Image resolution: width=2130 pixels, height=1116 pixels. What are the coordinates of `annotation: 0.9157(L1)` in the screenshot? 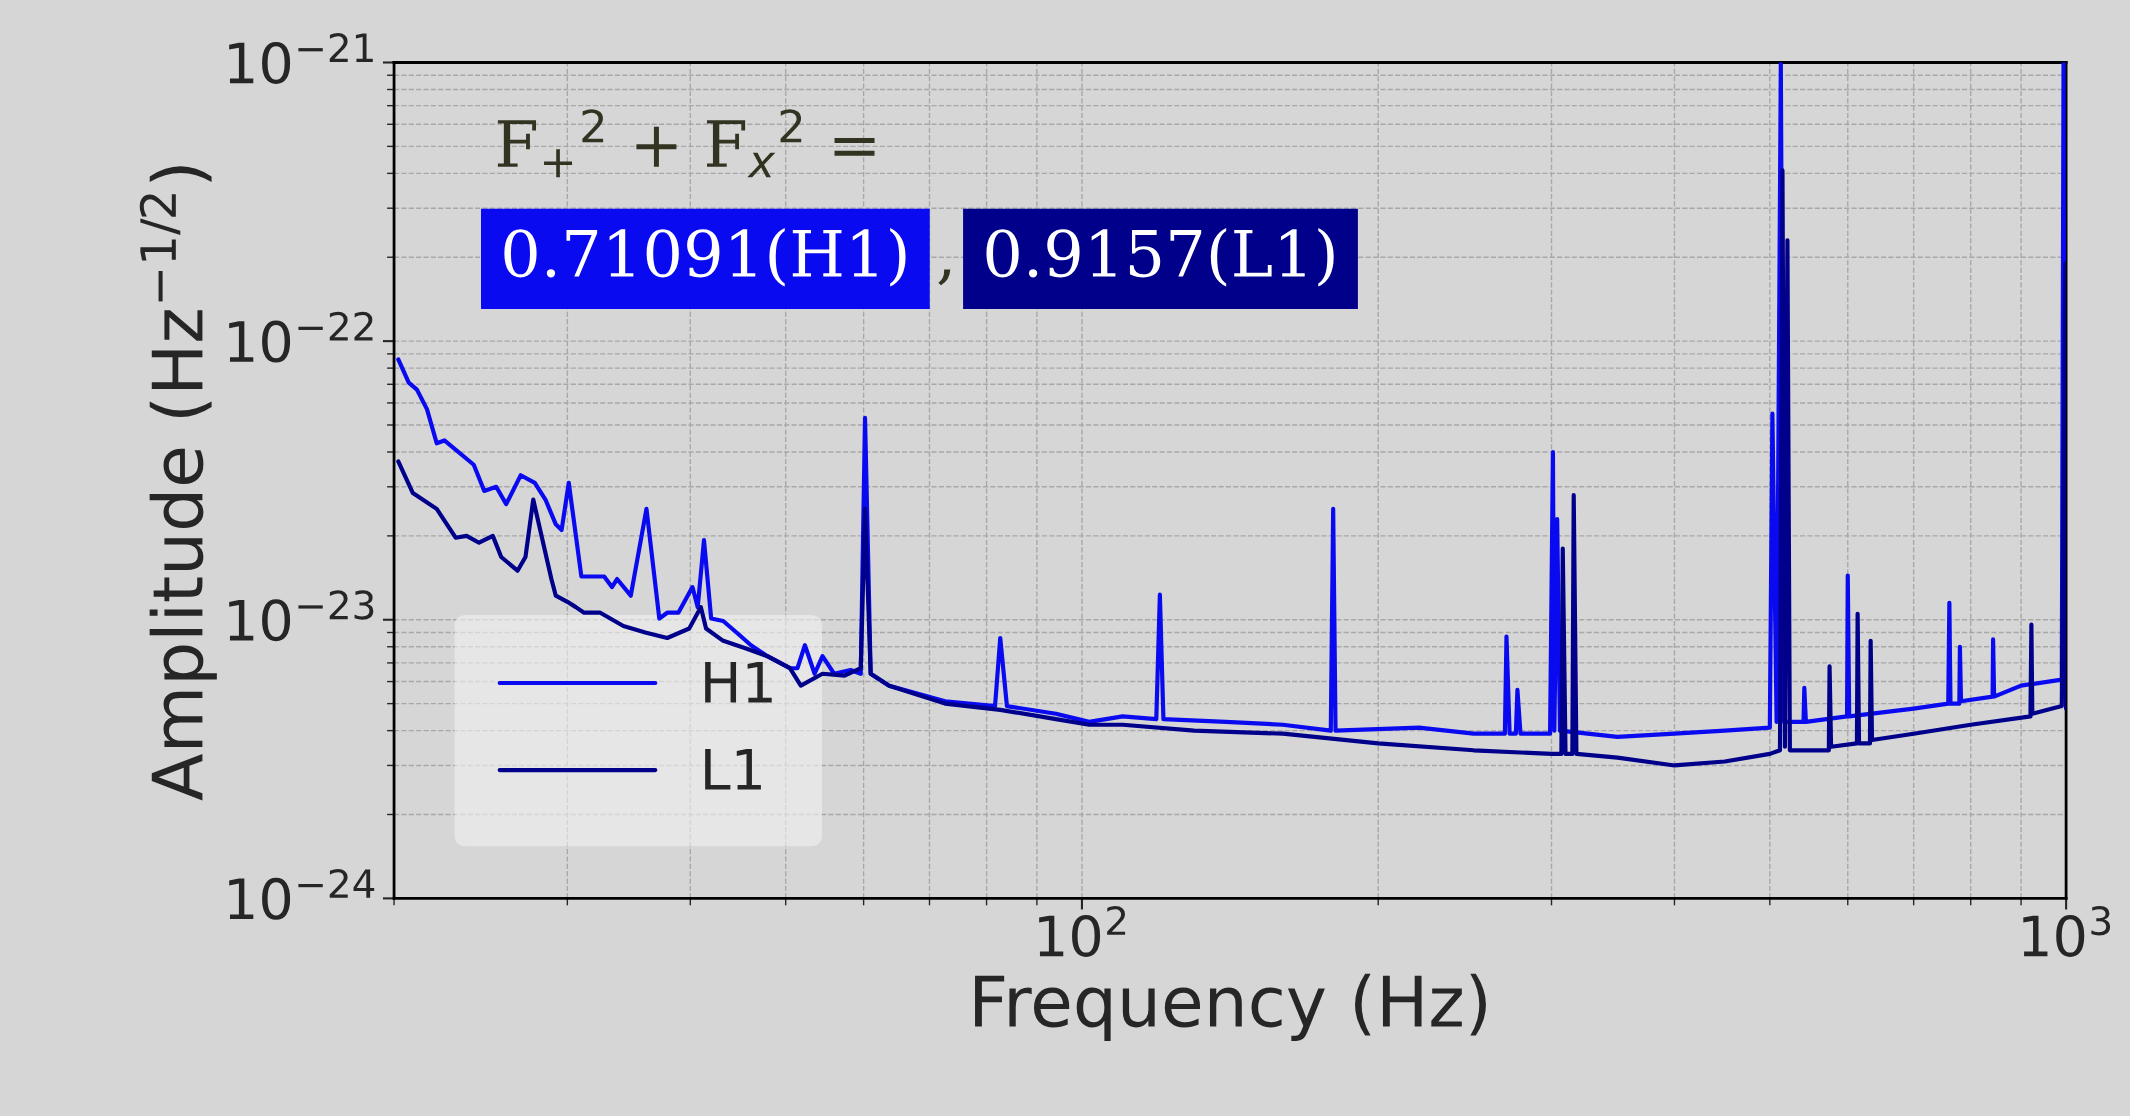 It's located at (1160, 257).